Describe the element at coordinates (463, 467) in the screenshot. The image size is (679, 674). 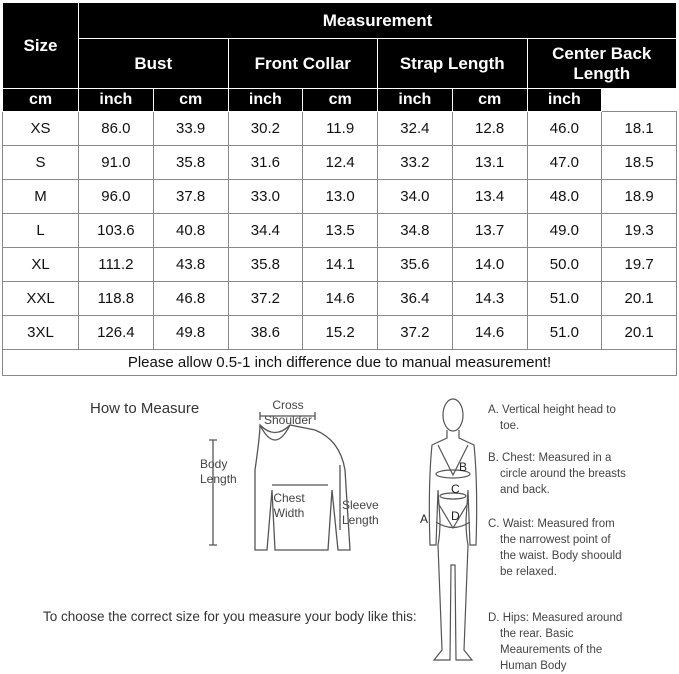
I see `letter-b: B` at that location.